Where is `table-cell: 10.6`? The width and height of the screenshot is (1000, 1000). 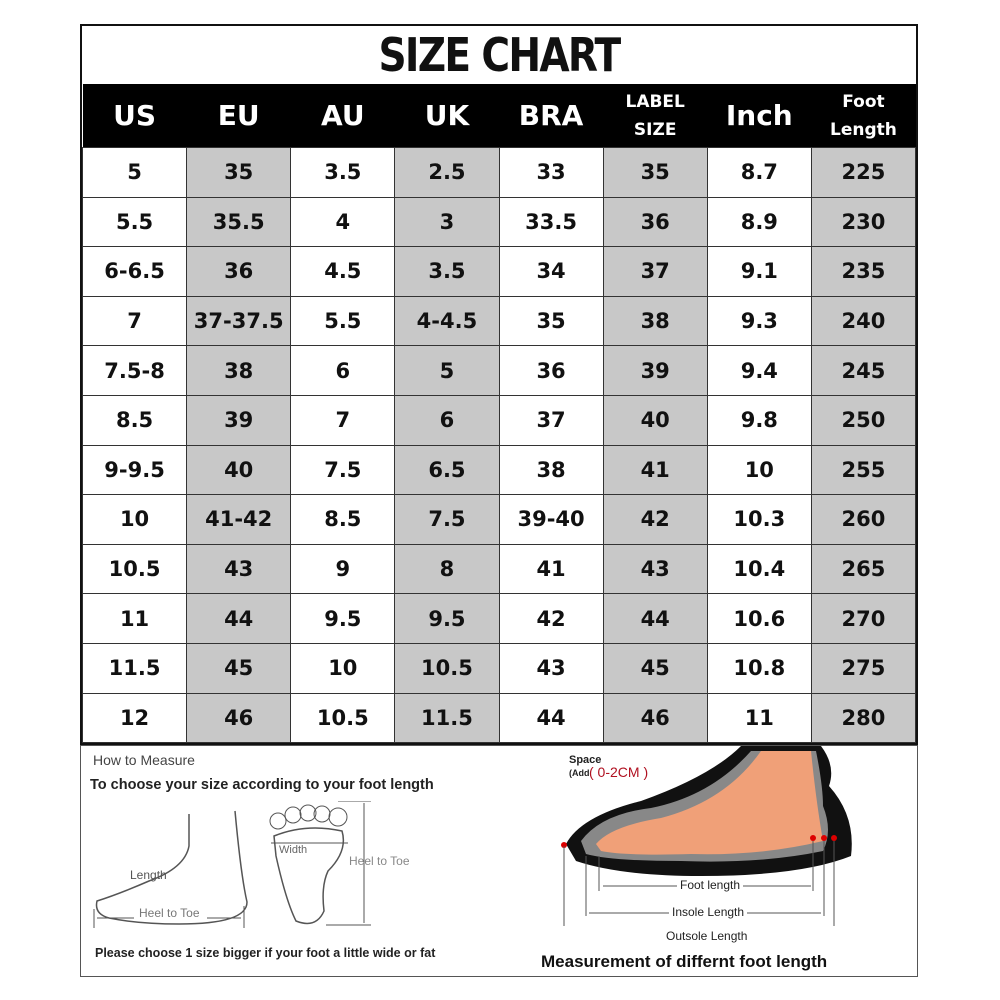
table-cell: 10.6 is located at coordinates (759, 618).